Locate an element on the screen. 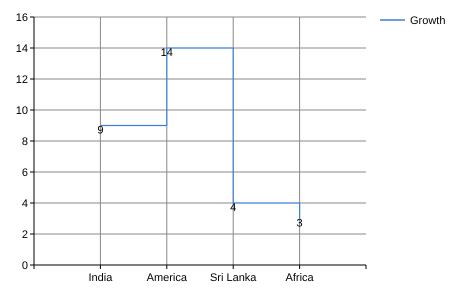 This screenshot has height=292, width=464. data-label: 3 is located at coordinates (299, 223).